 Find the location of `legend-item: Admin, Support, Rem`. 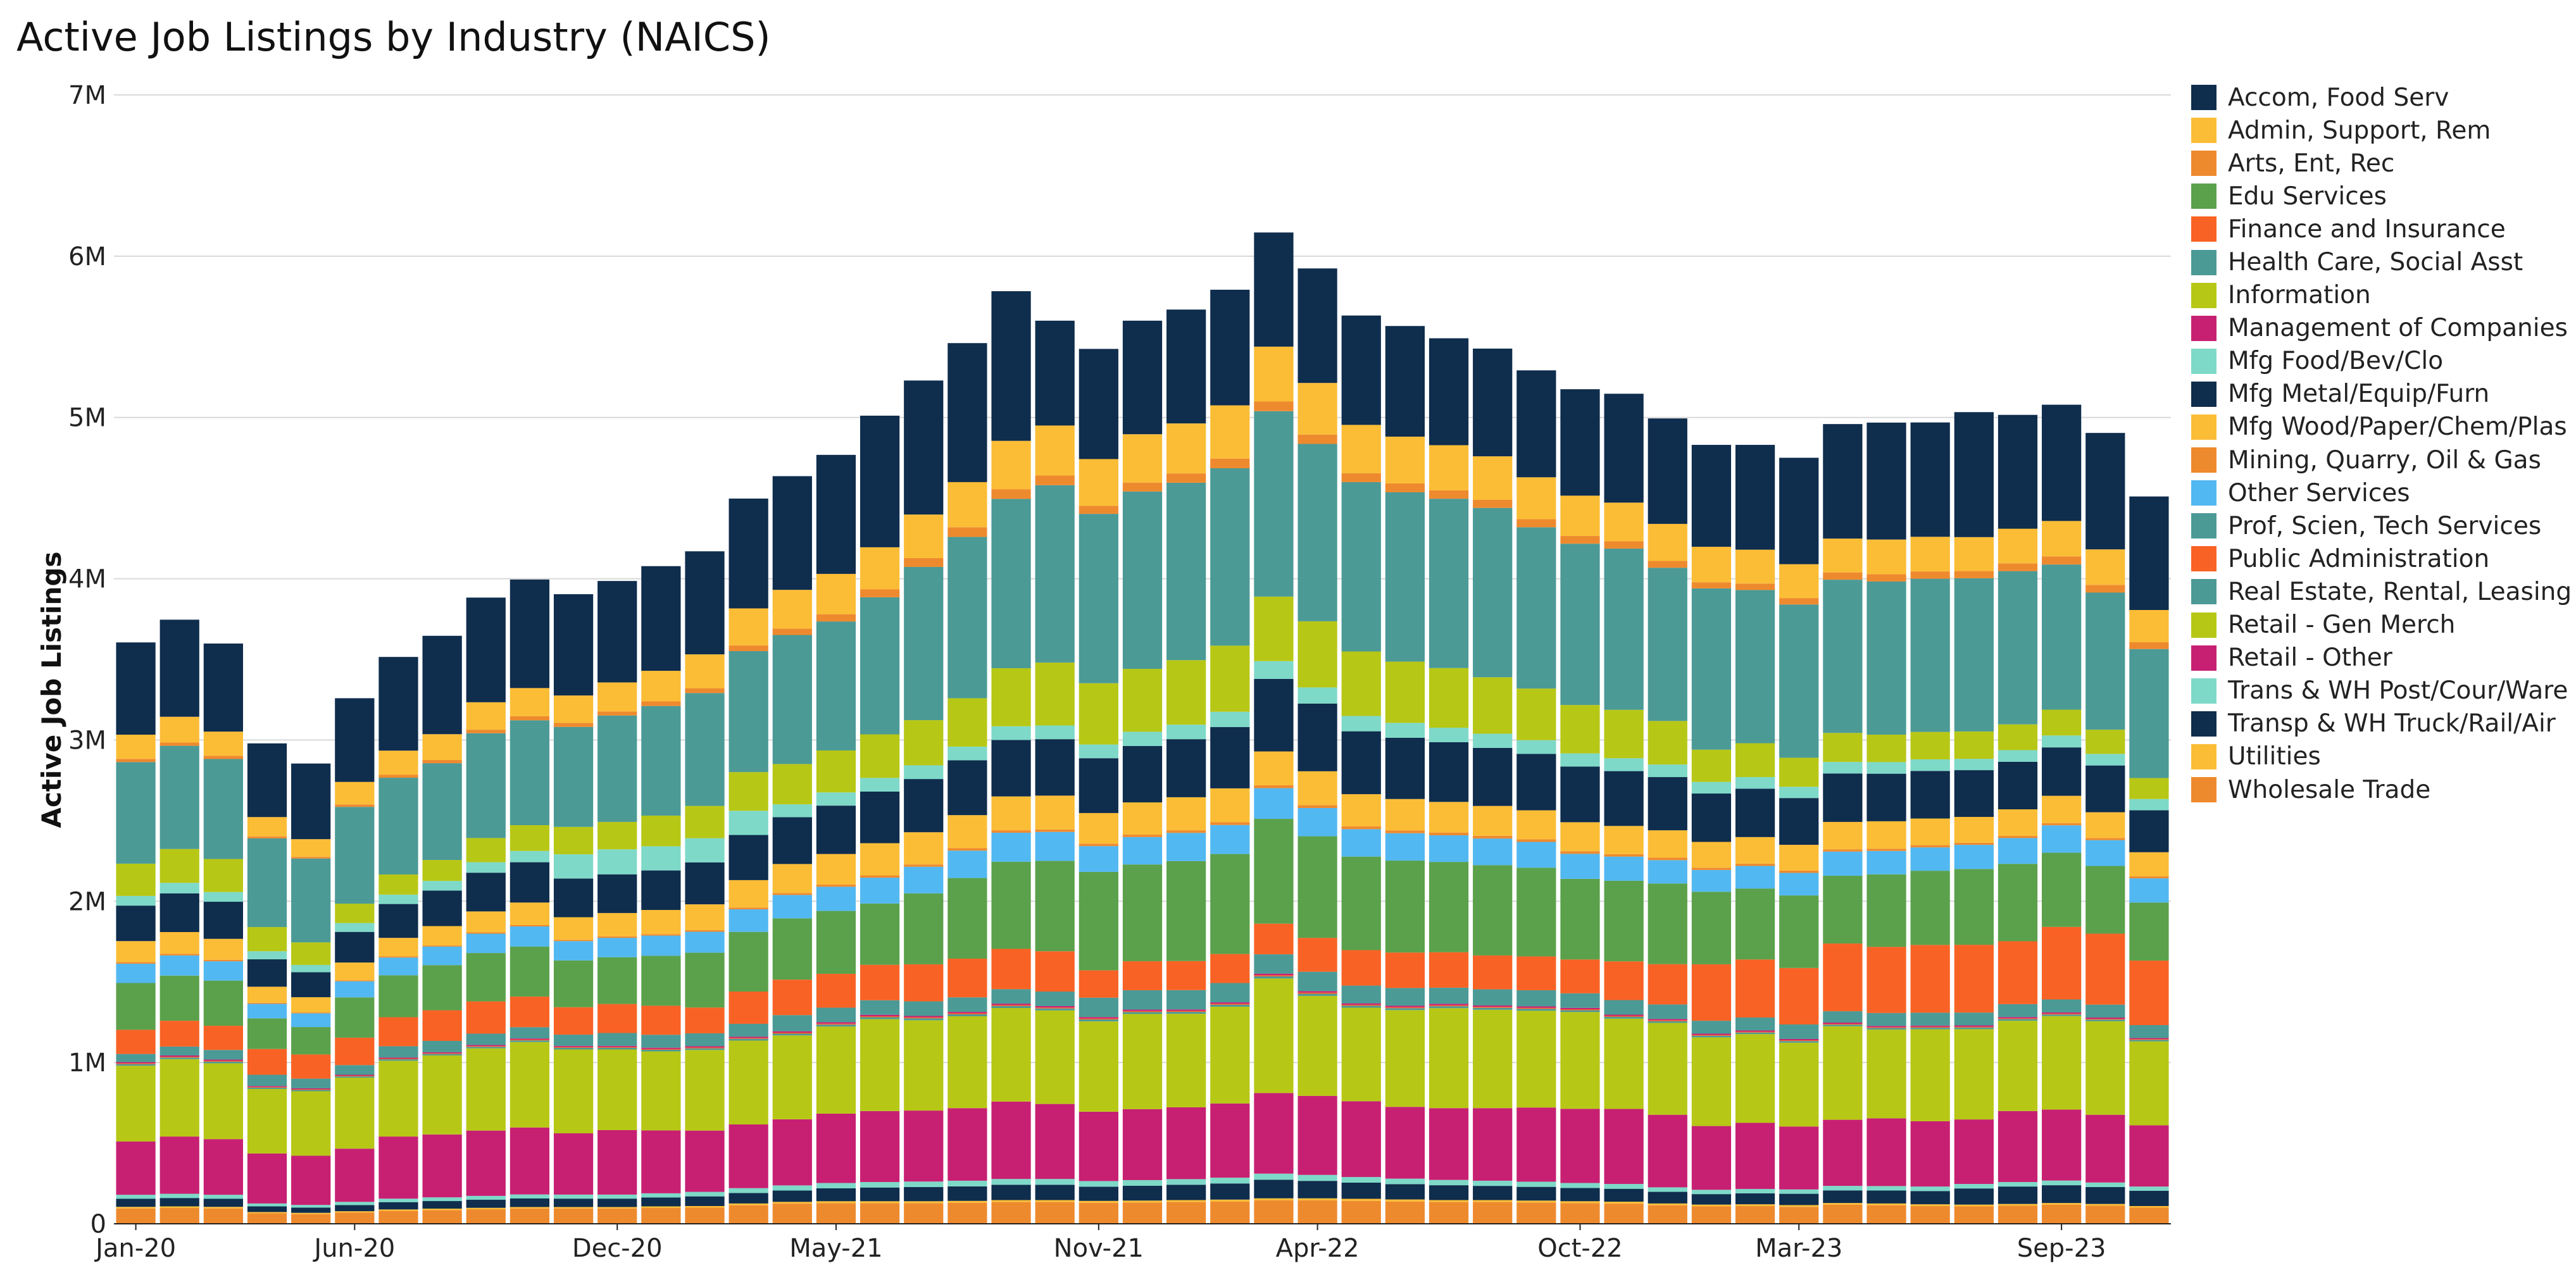

legend-item: Admin, Support, Rem is located at coordinates (2381, 130).